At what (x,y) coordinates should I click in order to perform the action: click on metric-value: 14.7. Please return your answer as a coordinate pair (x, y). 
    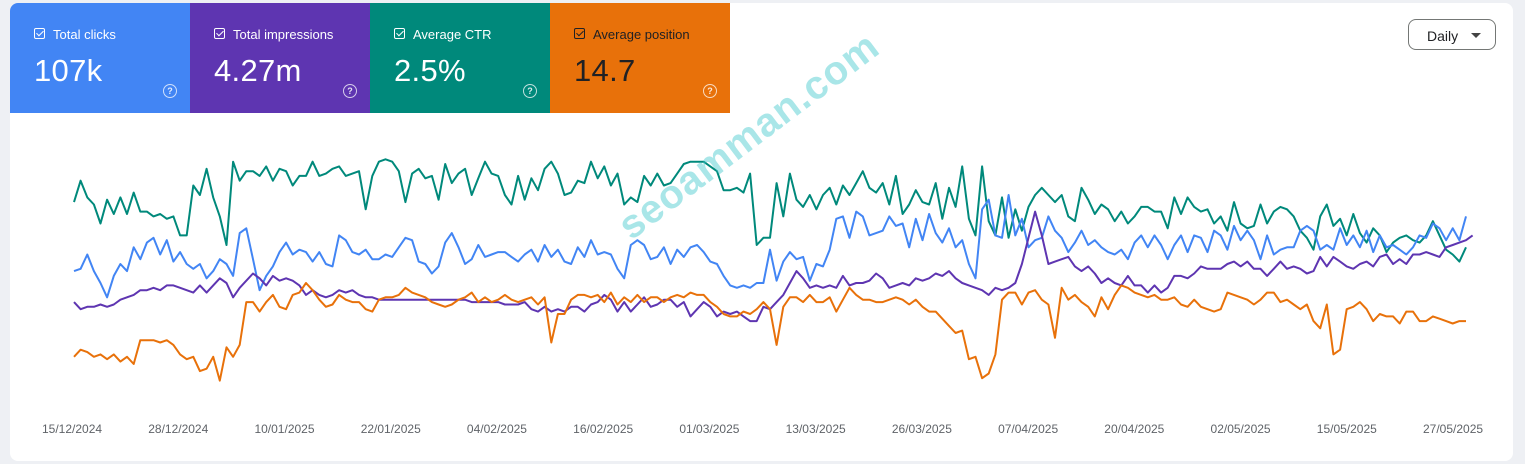
    Looking at the image, I should click on (605, 70).